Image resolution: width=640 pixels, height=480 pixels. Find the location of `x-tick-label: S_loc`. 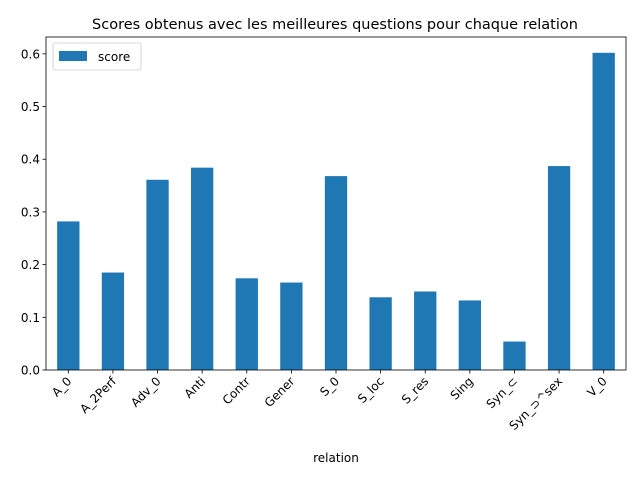

x-tick-label: S_loc is located at coordinates (371, 390).